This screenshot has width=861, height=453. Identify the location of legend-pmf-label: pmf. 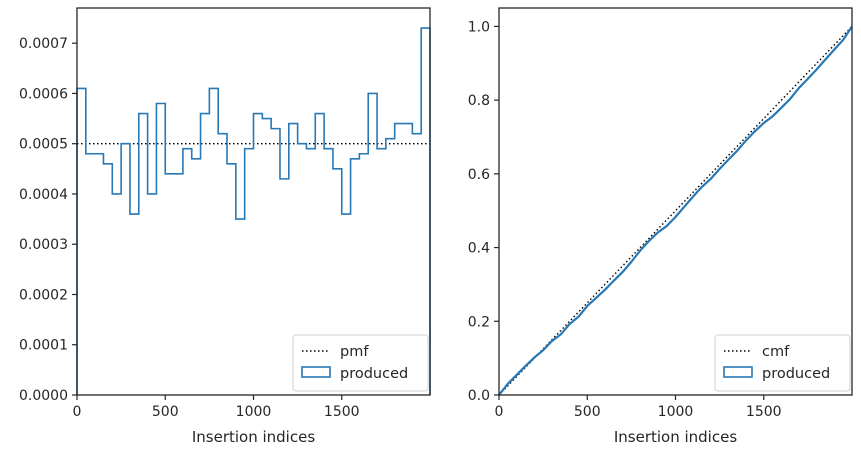
(354, 352).